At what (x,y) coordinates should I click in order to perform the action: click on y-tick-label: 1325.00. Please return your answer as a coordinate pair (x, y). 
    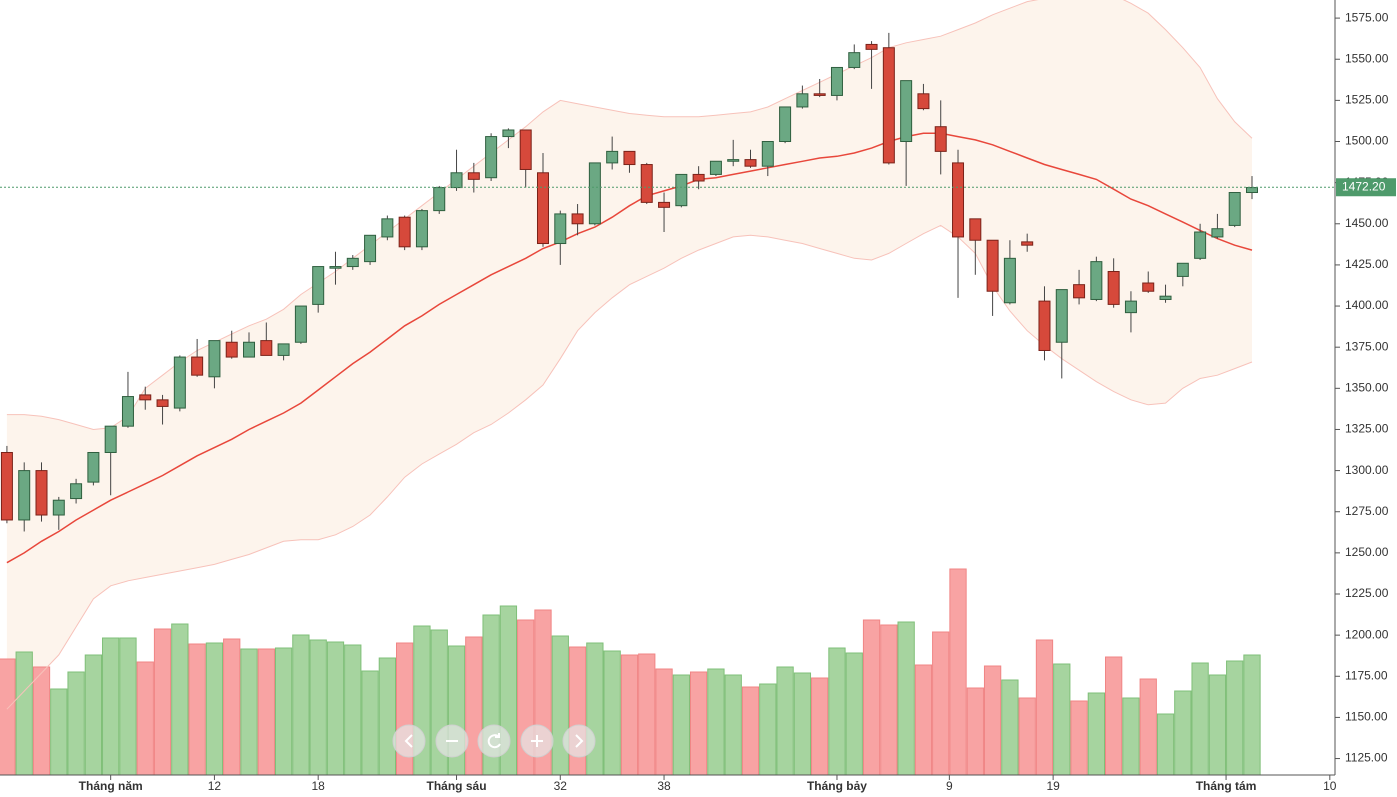
    Looking at the image, I should click on (1367, 429).